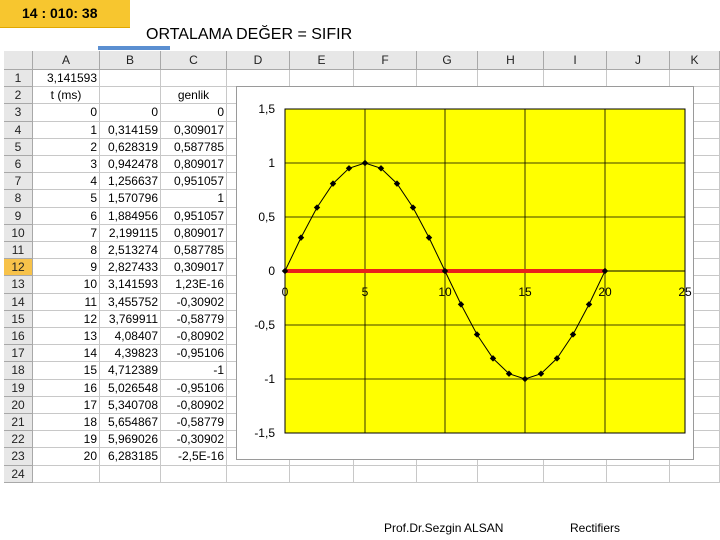 The height and width of the screenshot is (540, 720). Describe the element at coordinates (18, 182) in the screenshot. I see `row-header-7: 7` at that location.